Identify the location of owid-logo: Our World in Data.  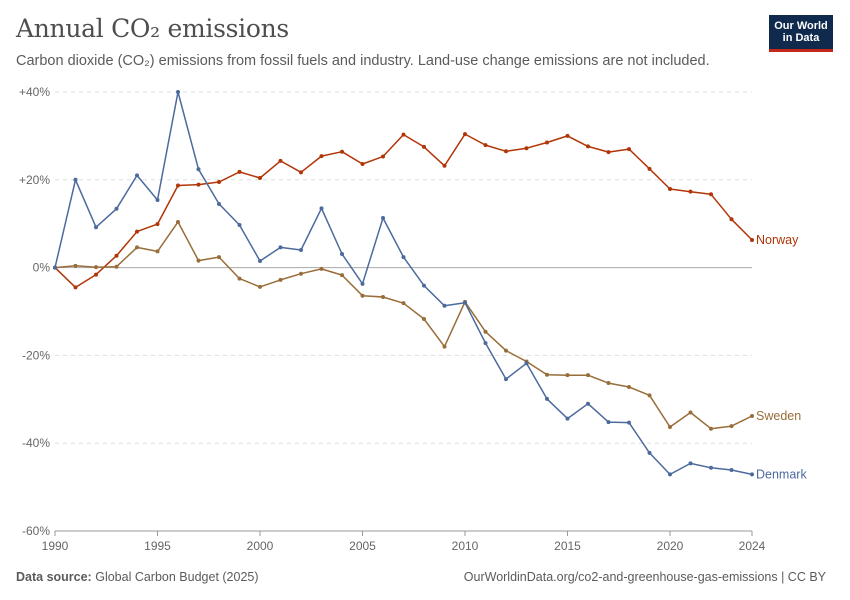
(801, 33).